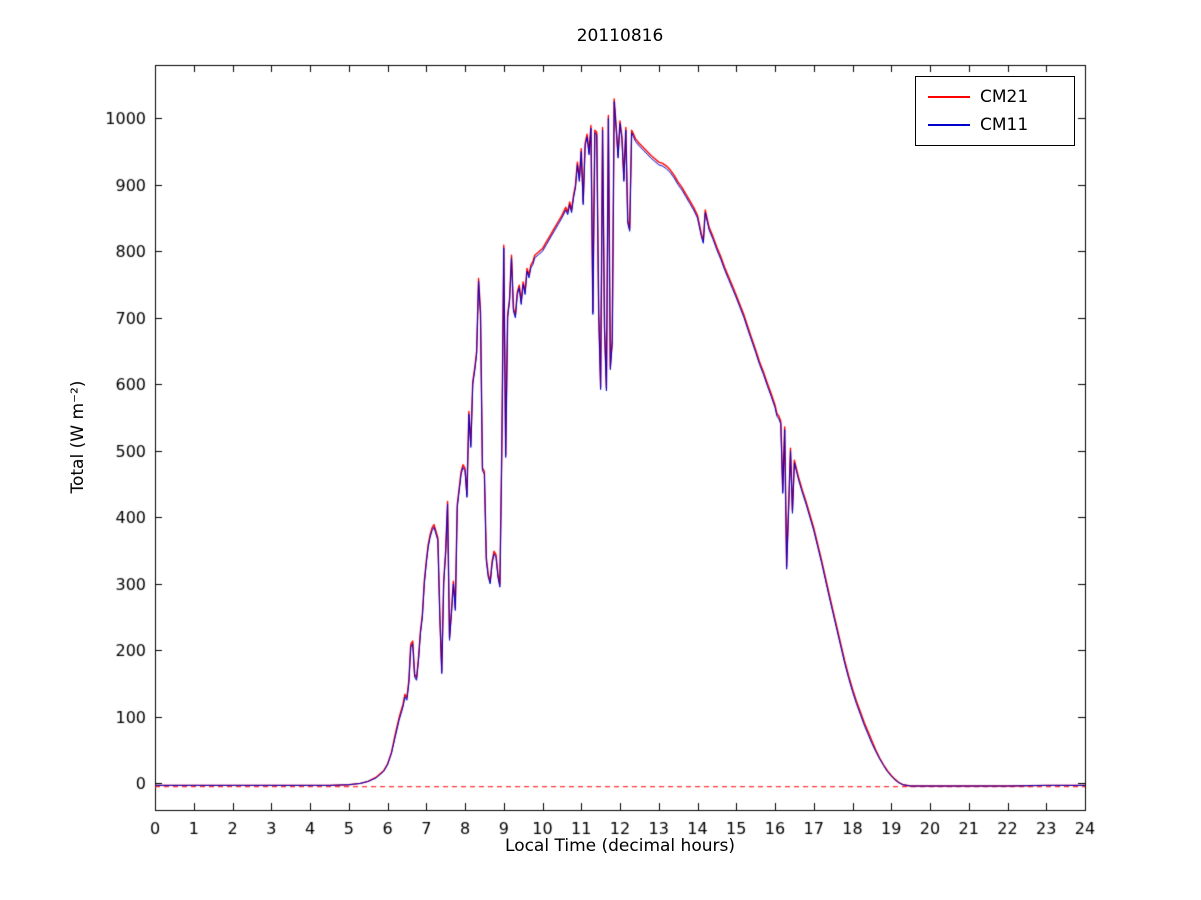 This screenshot has height=900, width=1201. Describe the element at coordinates (620, 846) in the screenshot. I see `x-axis-label: Local Time (decimal hours)` at that location.